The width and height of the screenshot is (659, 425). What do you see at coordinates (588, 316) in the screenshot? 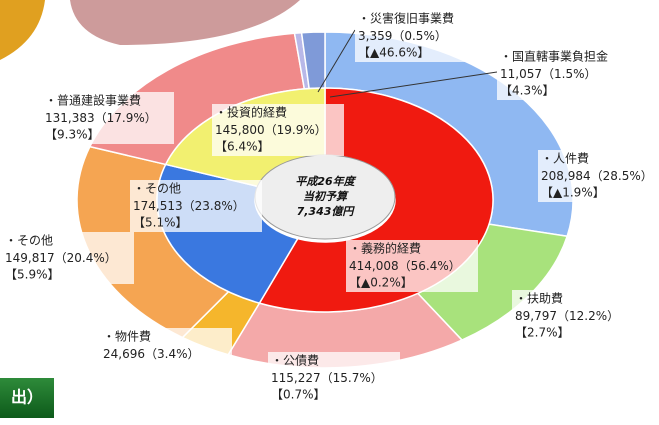
I see `share: （12.2%）` at bounding box center [588, 316].